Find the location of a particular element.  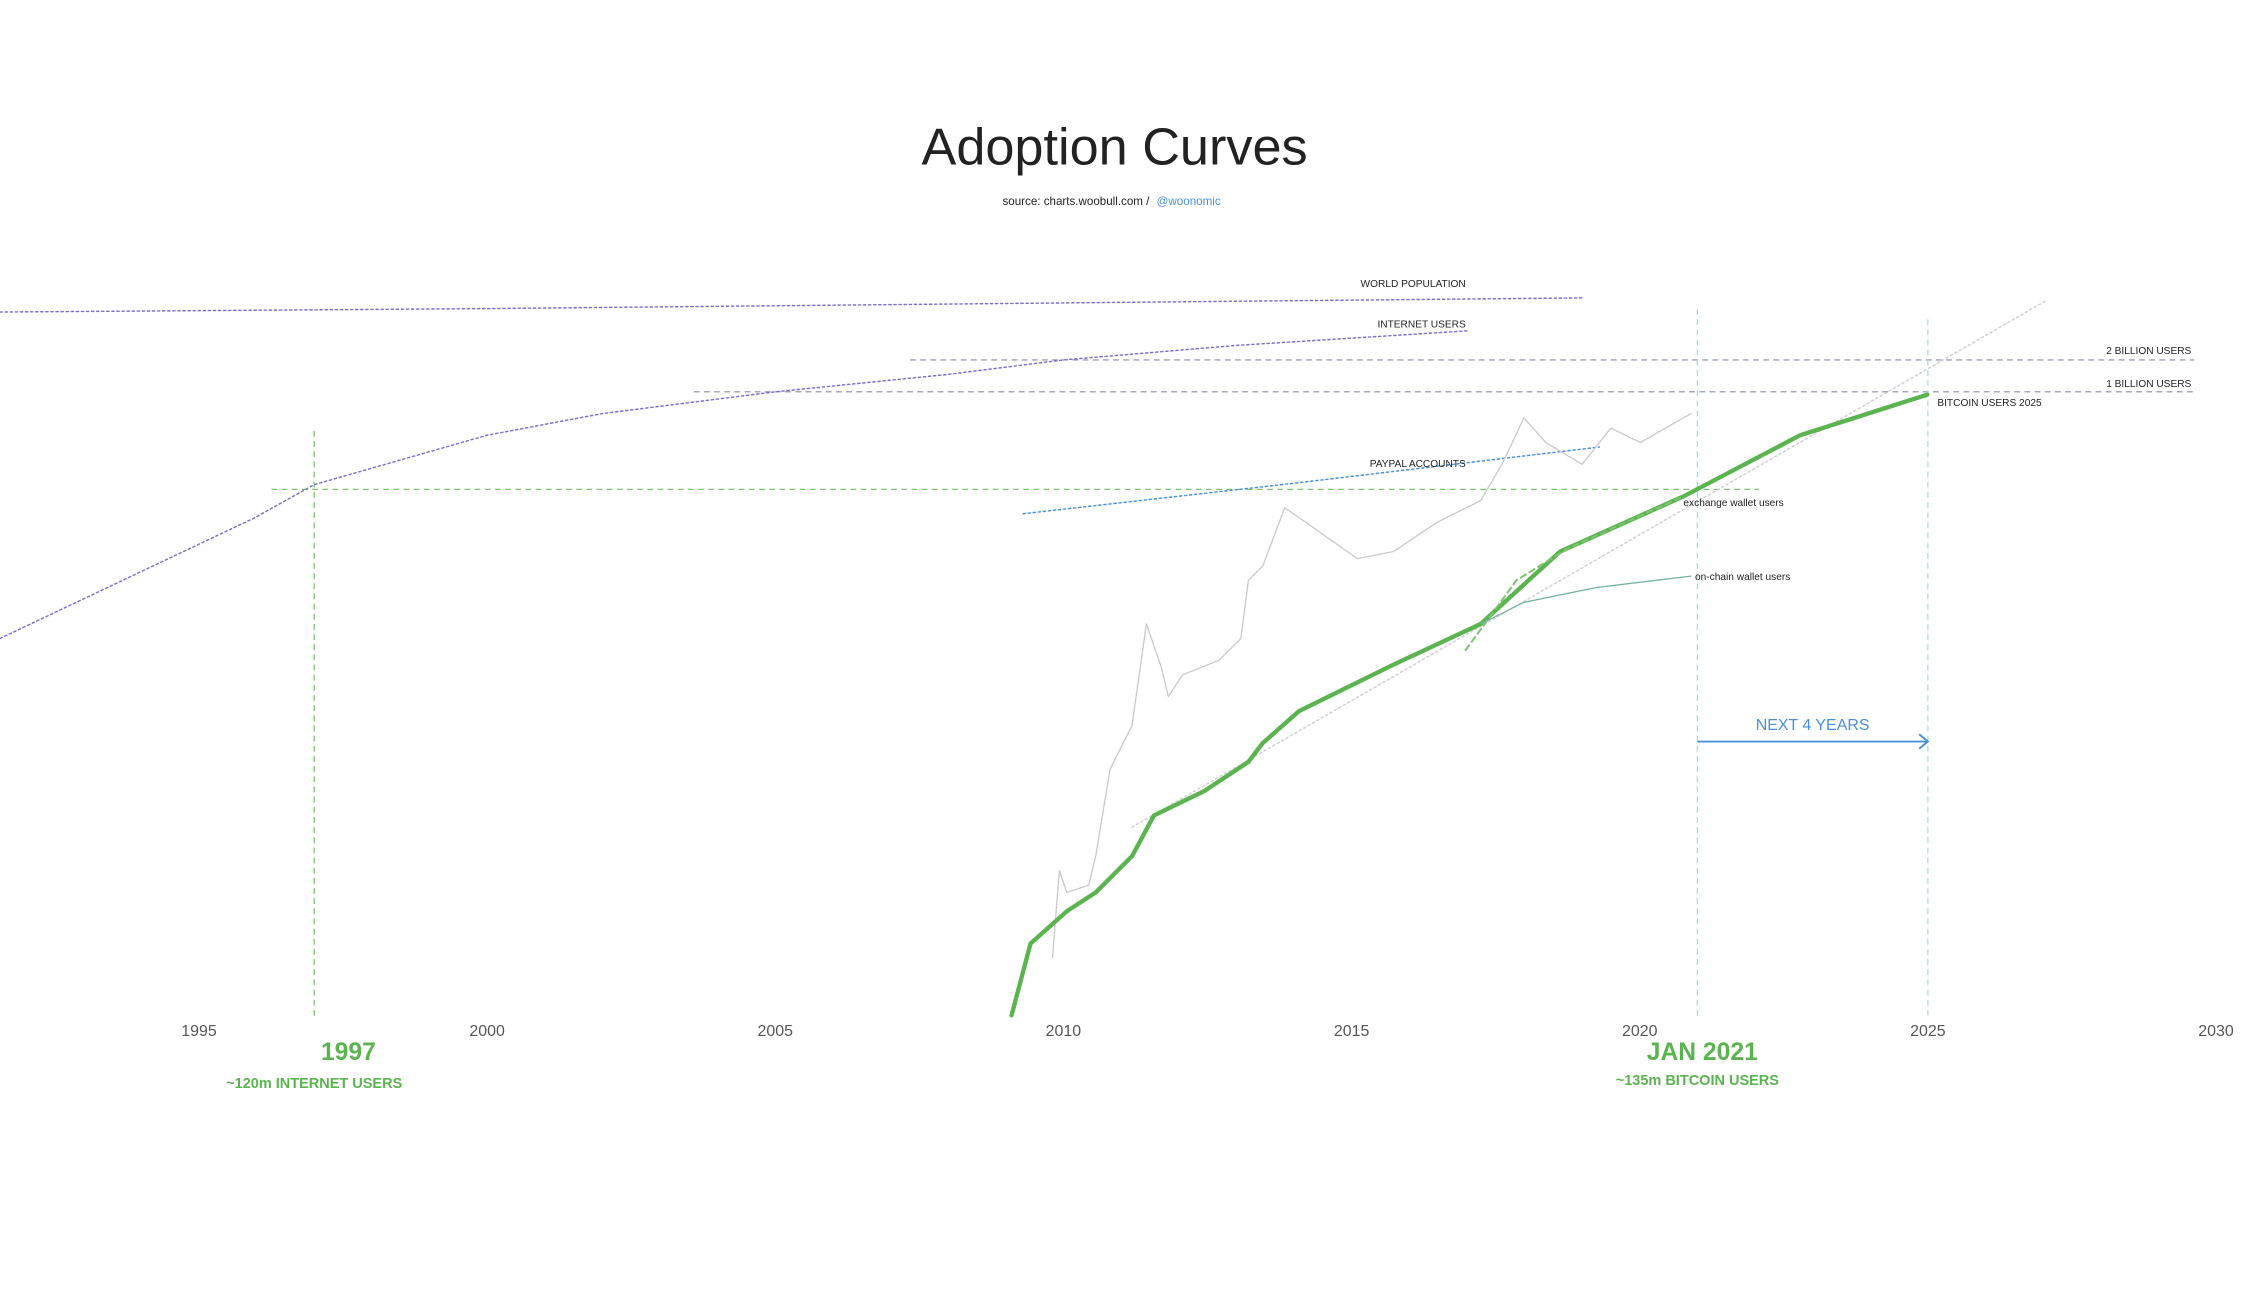

source: source: charts.woobull.com / is located at coordinates (1076, 201).